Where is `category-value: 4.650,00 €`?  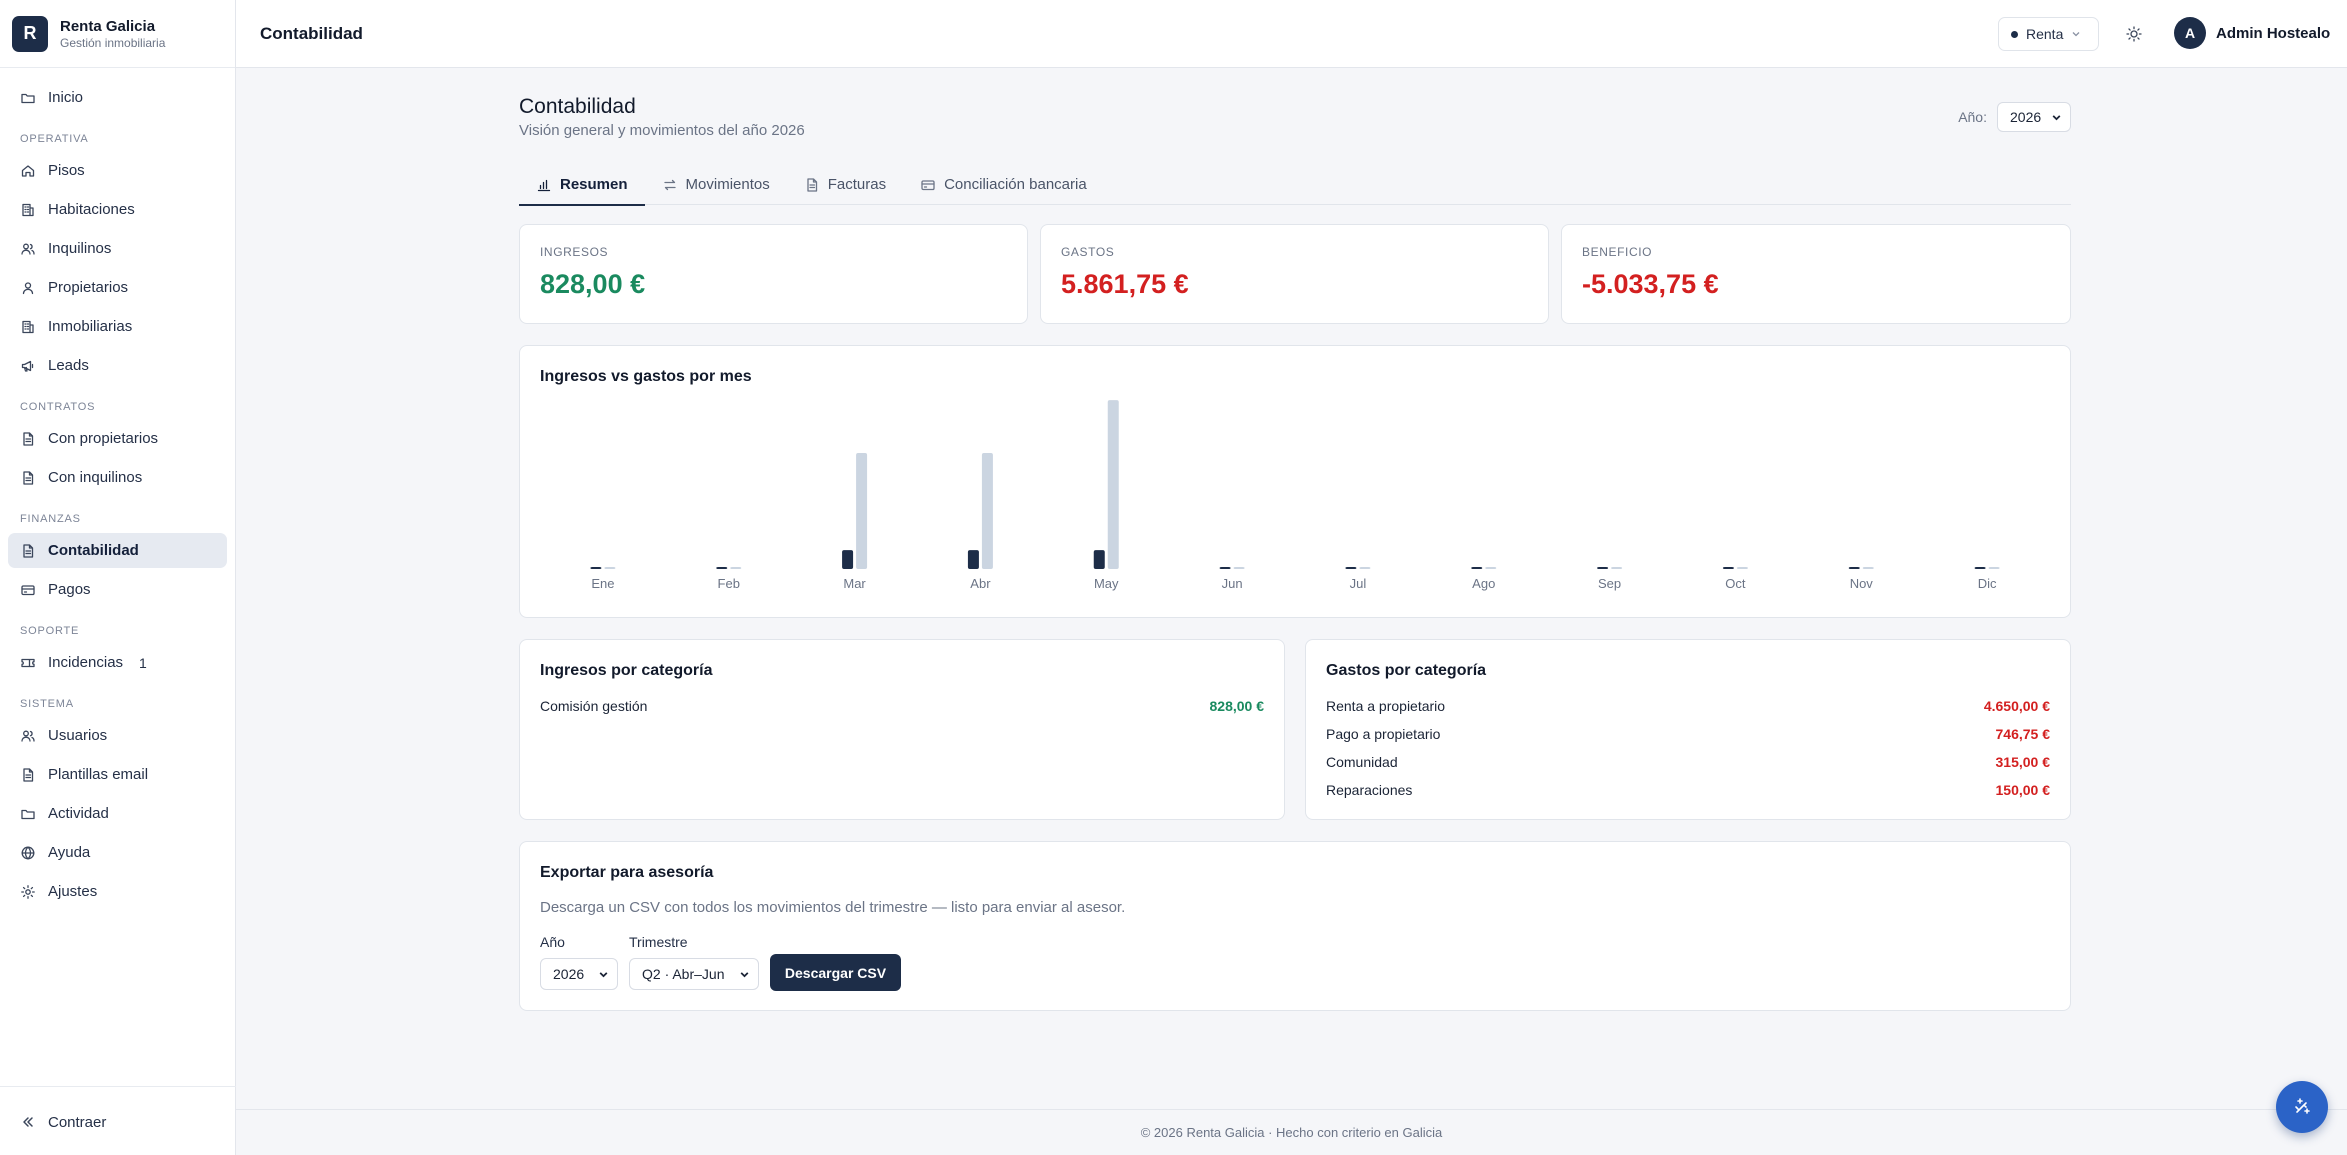
category-value: 4.650,00 € is located at coordinates (2016, 706).